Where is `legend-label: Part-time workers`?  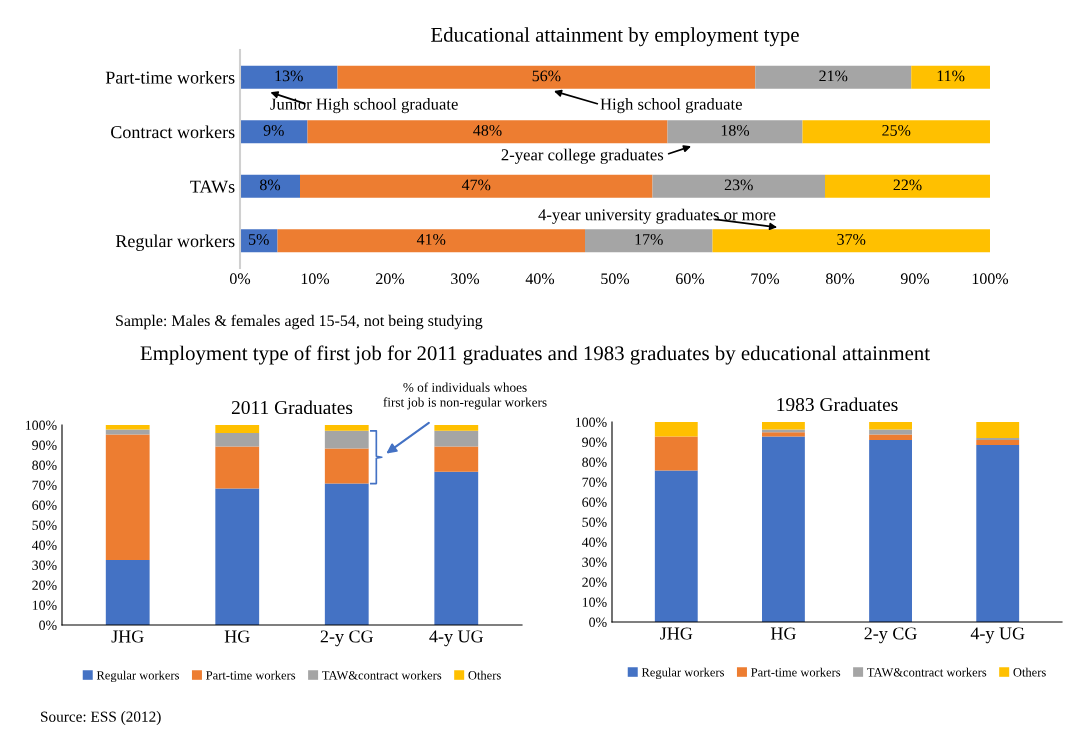 legend-label: Part-time workers is located at coordinates (796, 672).